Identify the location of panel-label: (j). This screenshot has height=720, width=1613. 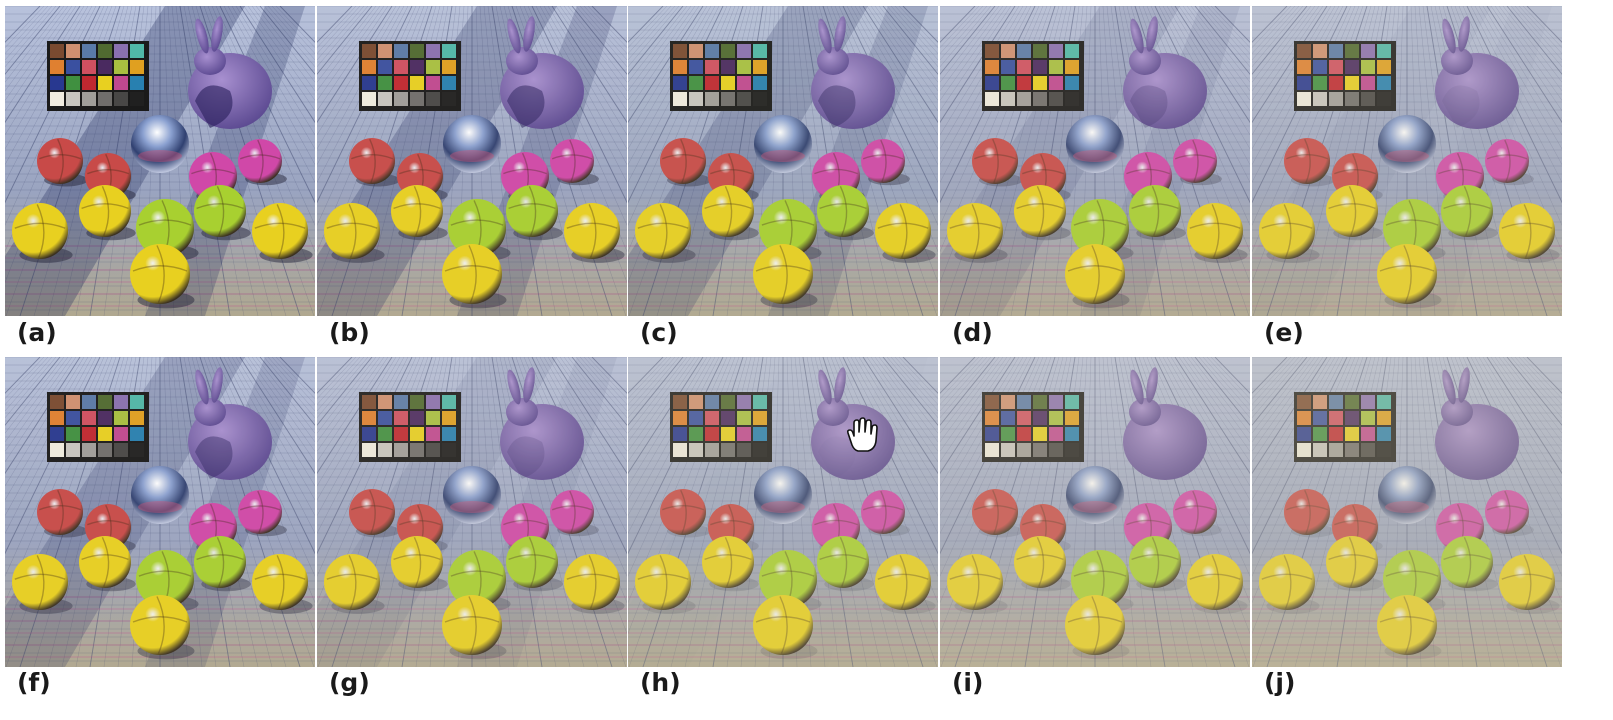
(1280, 682).